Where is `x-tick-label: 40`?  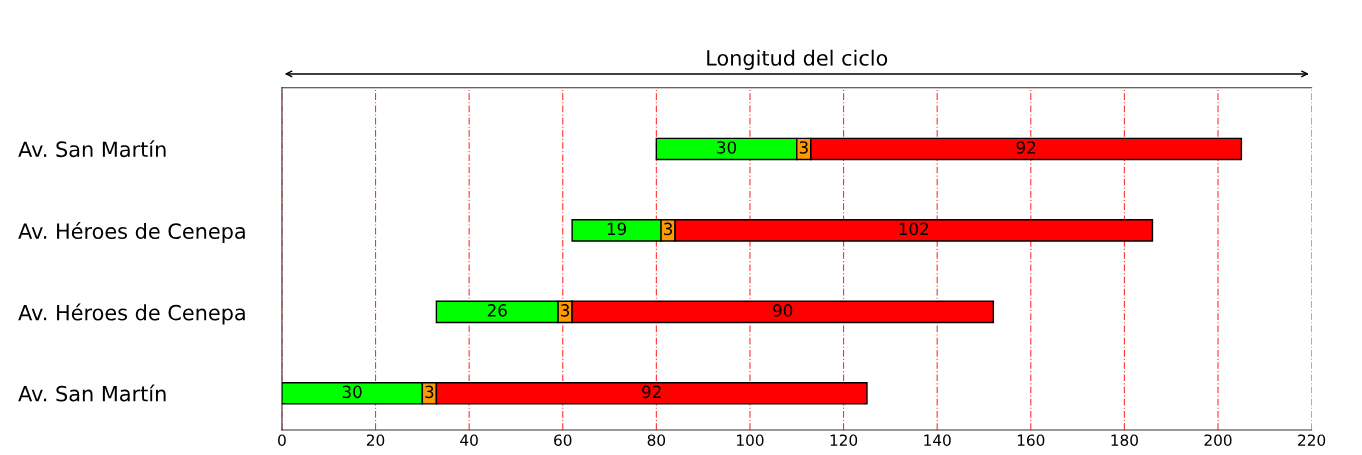
x-tick-label: 40 is located at coordinates (469, 440).